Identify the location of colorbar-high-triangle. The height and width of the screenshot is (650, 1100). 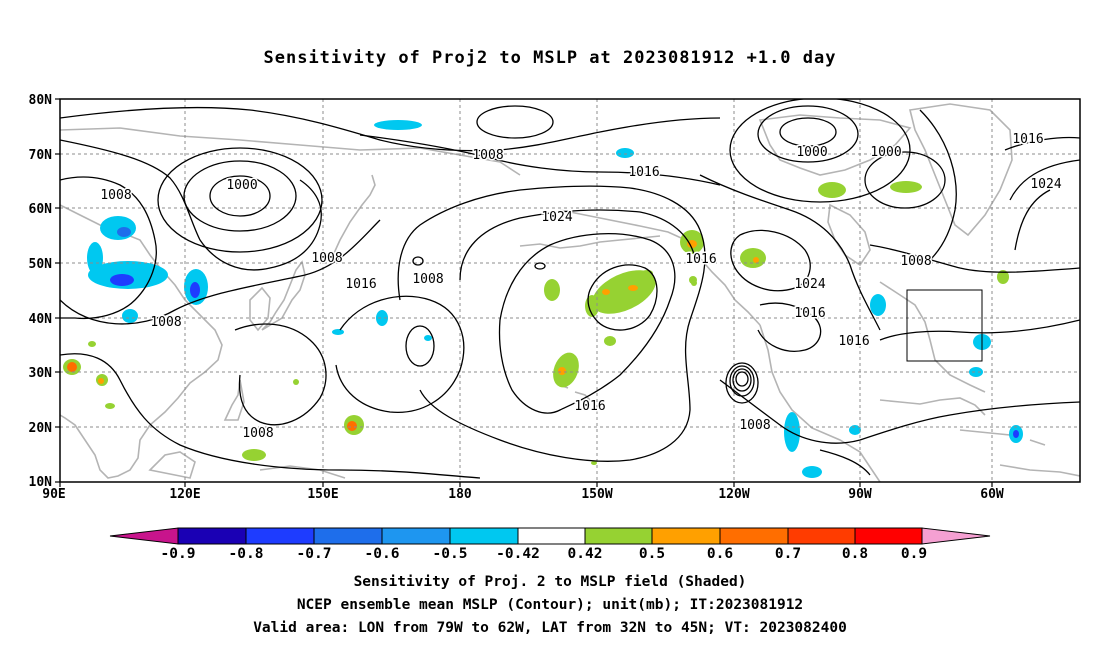
(956, 536).